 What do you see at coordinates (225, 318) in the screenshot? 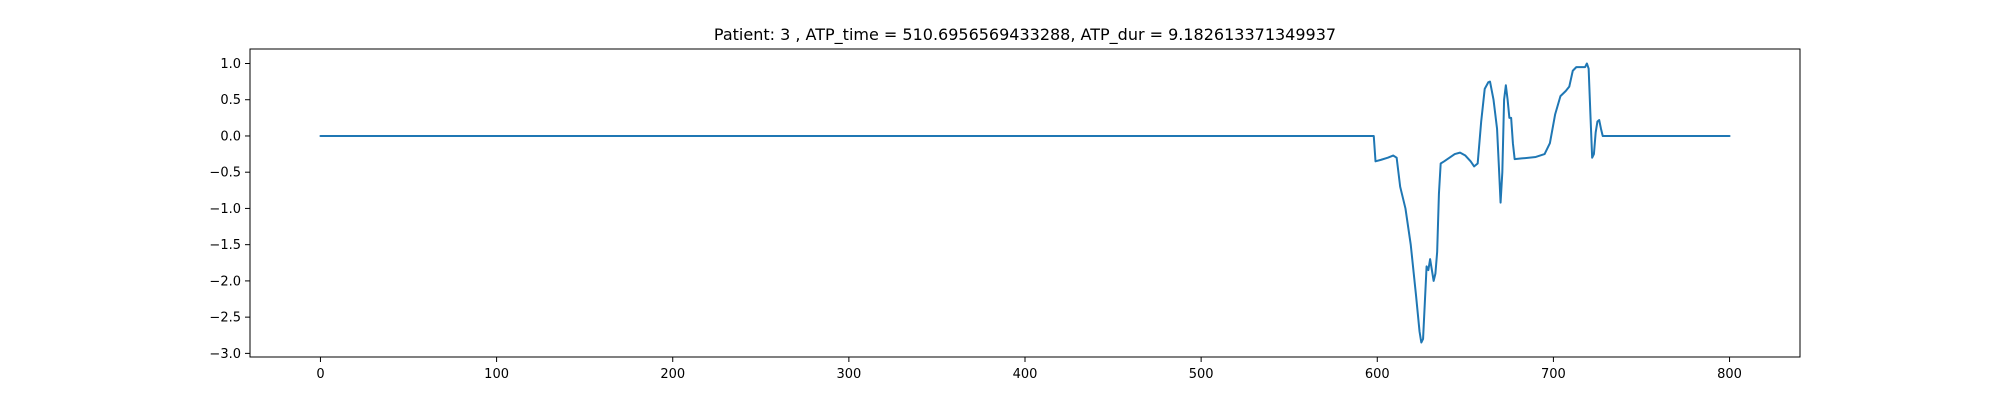
I see `y-tick-label: −2.5` at bounding box center [225, 318].